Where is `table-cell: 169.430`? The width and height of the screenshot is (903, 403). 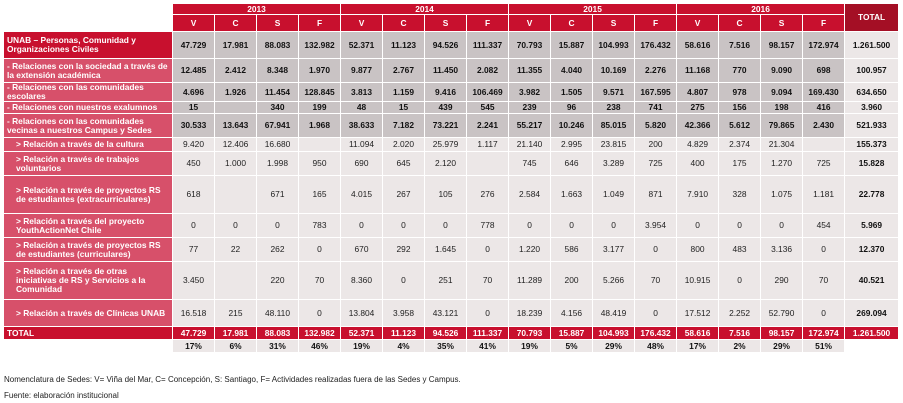
table-cell: 169.430 is located at coordinates (824, 92).